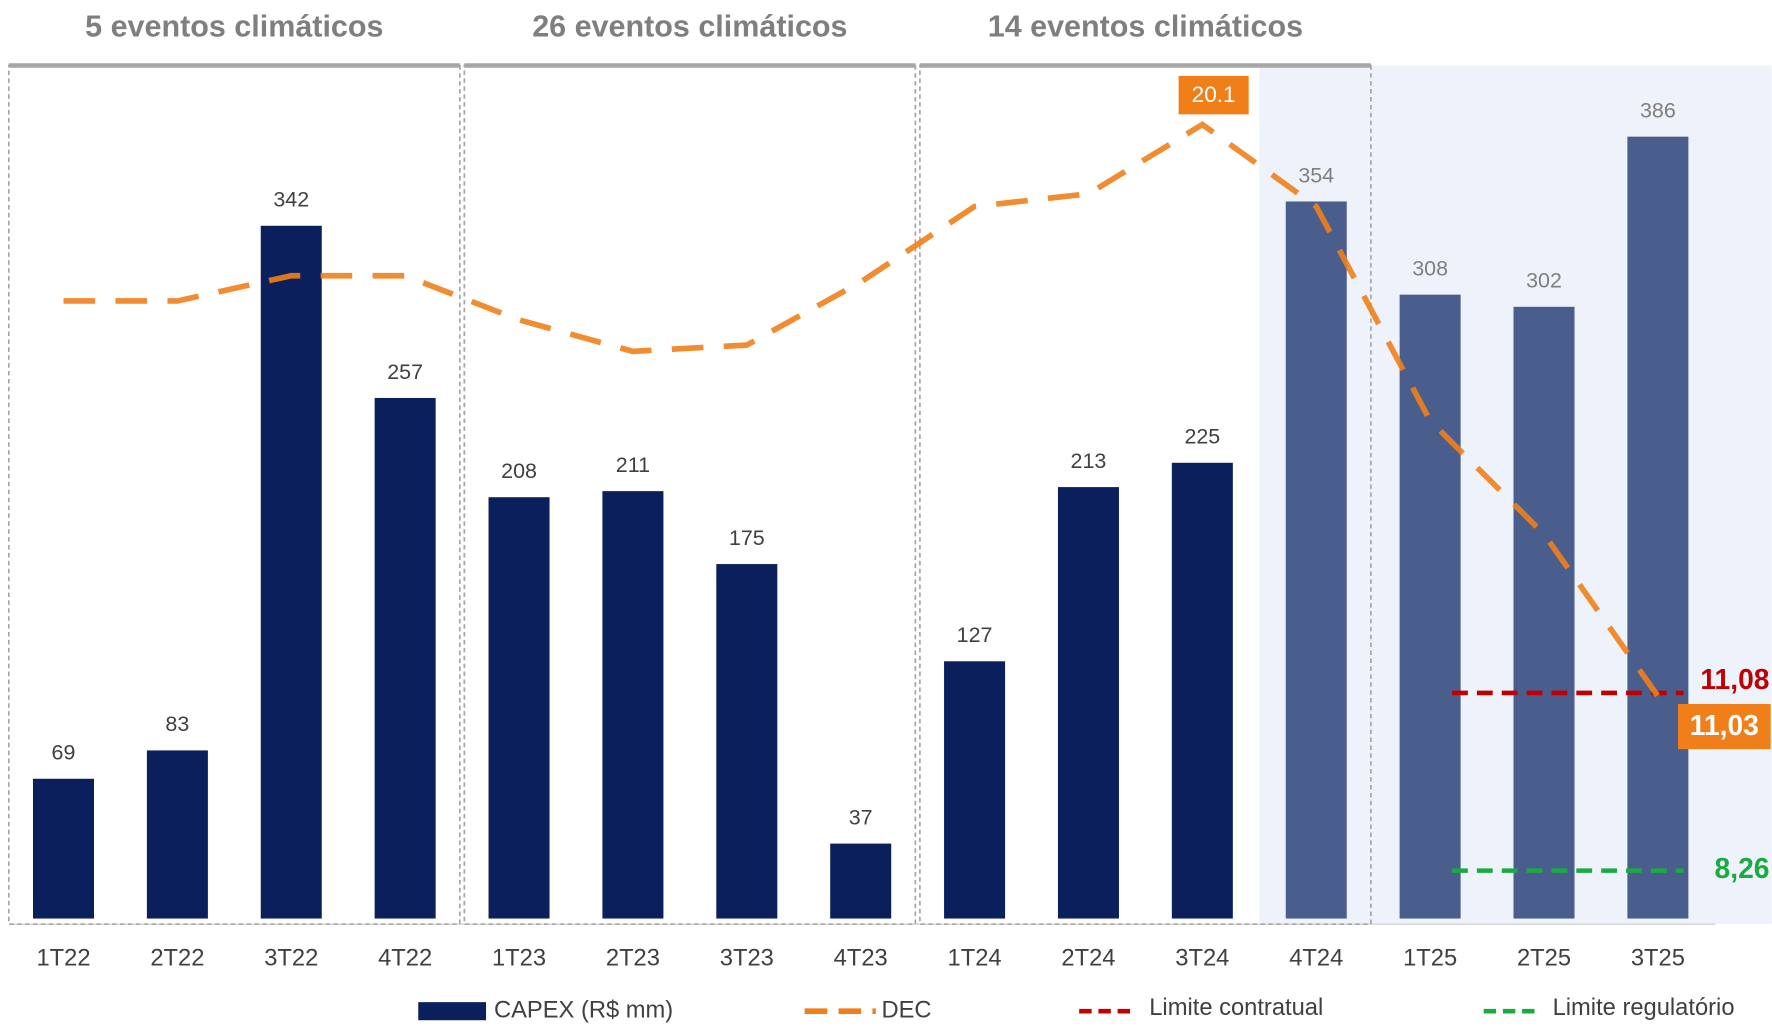  I want to click on legend-label: Limite regulatório, so click(1644, 1008).